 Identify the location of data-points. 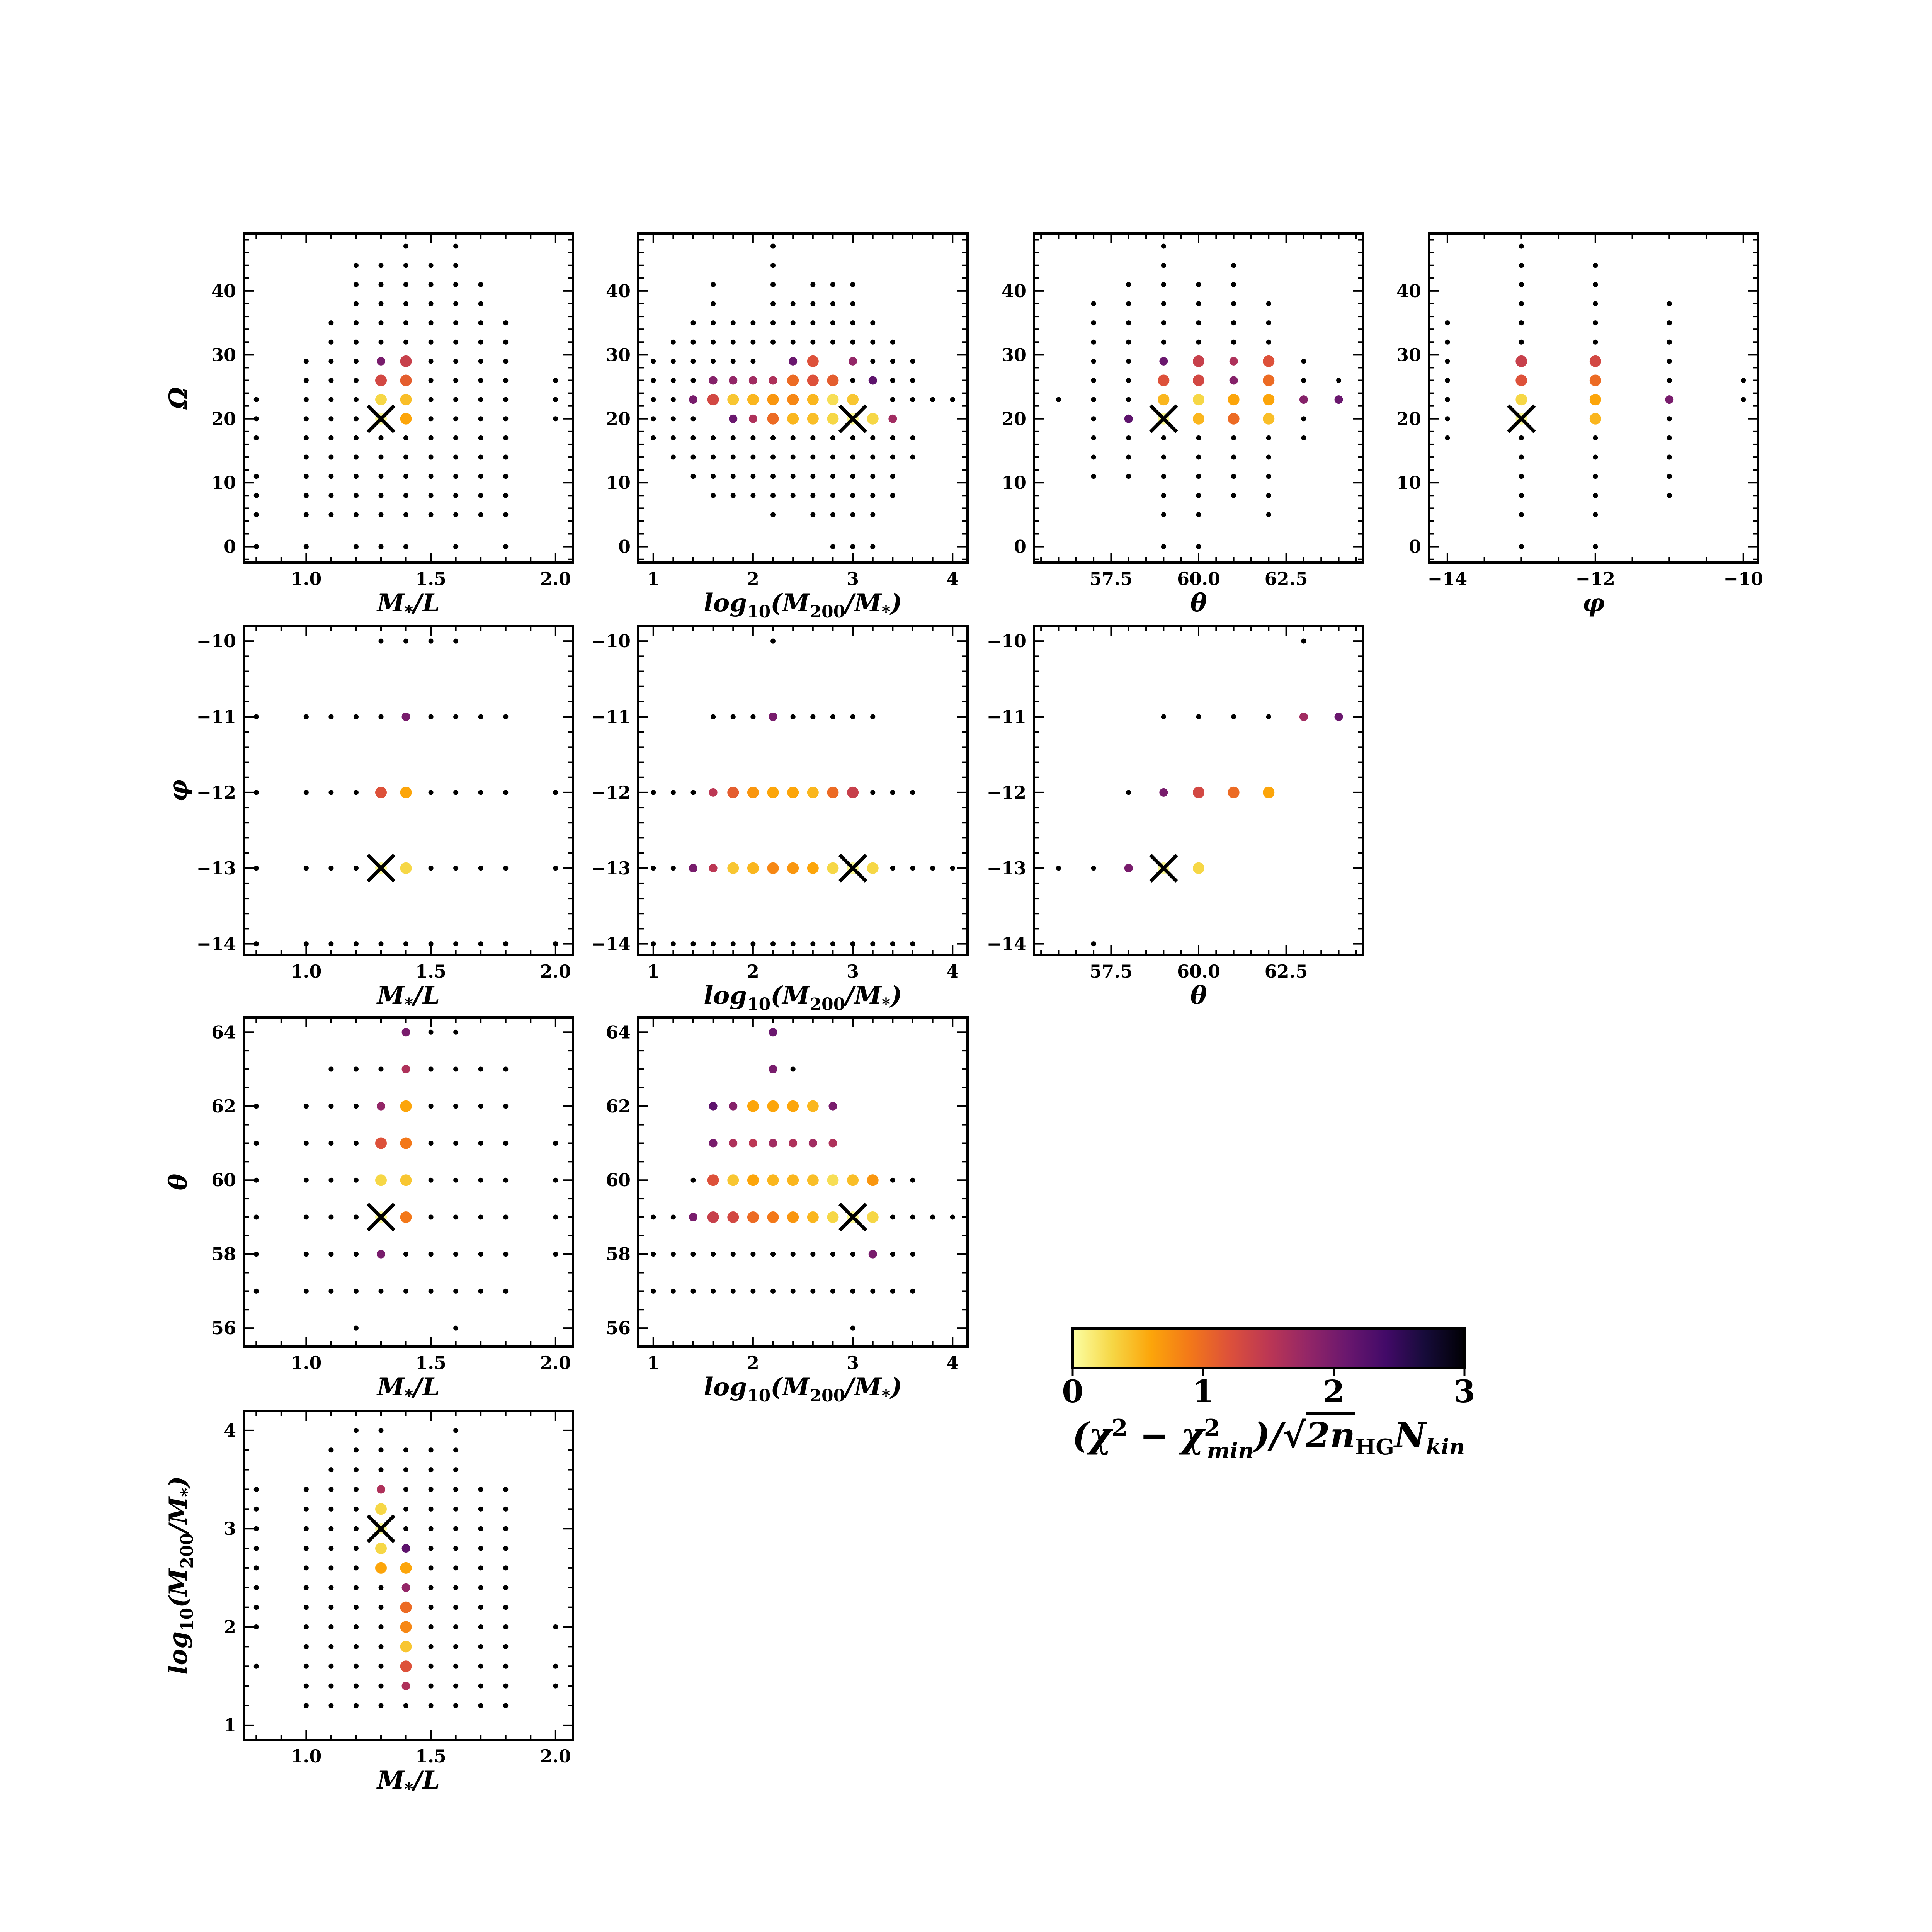
(1199, 396).